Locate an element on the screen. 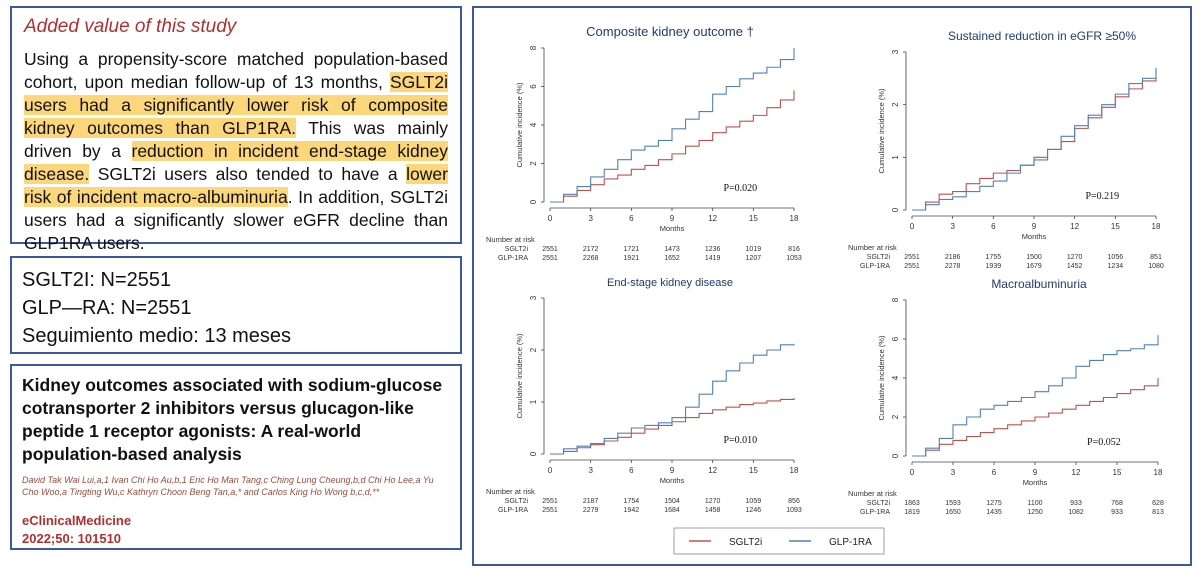  risk-value: 816 is located at coordinates (794, 249).